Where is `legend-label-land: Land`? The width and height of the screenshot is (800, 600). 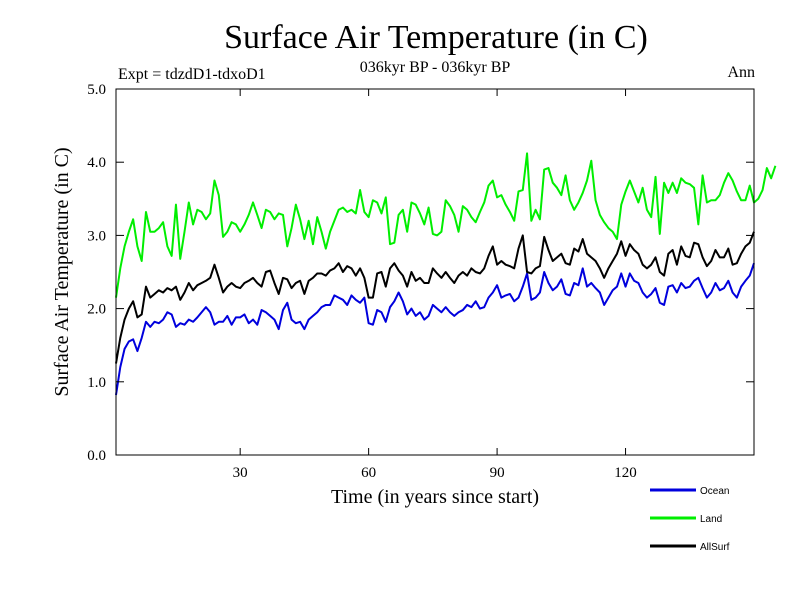
legend-label-land: Land is located at coordinates (711, 519).